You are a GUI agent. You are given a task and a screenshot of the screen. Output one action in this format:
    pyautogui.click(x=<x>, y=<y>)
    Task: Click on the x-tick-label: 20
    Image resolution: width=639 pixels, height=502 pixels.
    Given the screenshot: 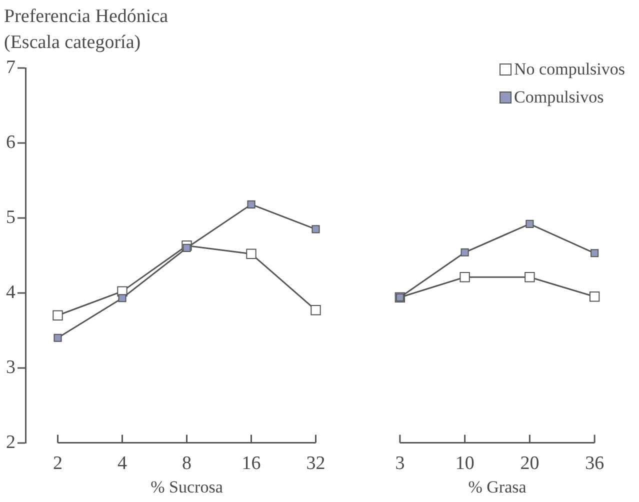 What is the action you would take?
    pyautogui.click(x=530, y=463)
    